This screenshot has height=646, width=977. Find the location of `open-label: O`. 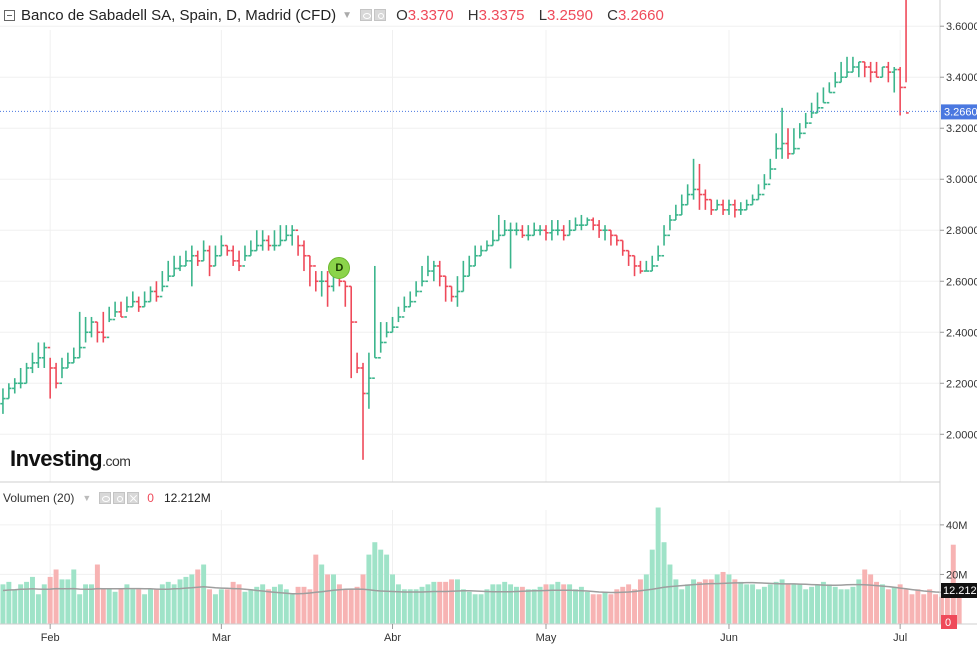

open-label: O is located at coordinates (402, 15).